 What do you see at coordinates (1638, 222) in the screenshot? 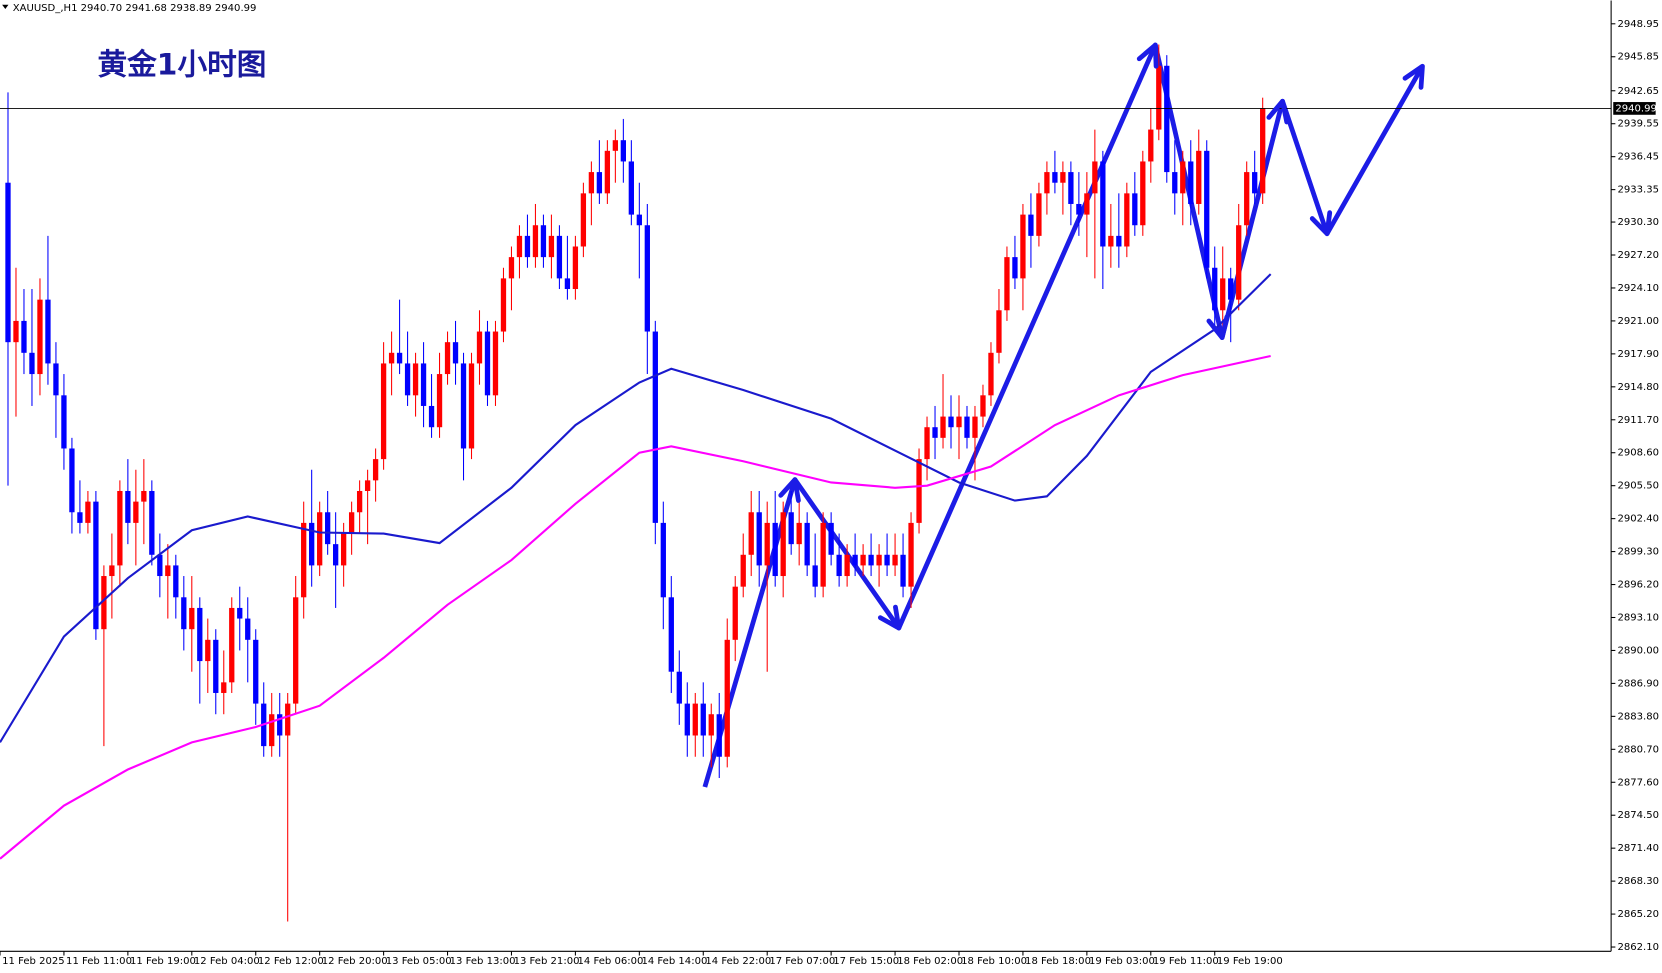
I see `y-tick-label: 2930.30` at bounding box center [1638, 222].